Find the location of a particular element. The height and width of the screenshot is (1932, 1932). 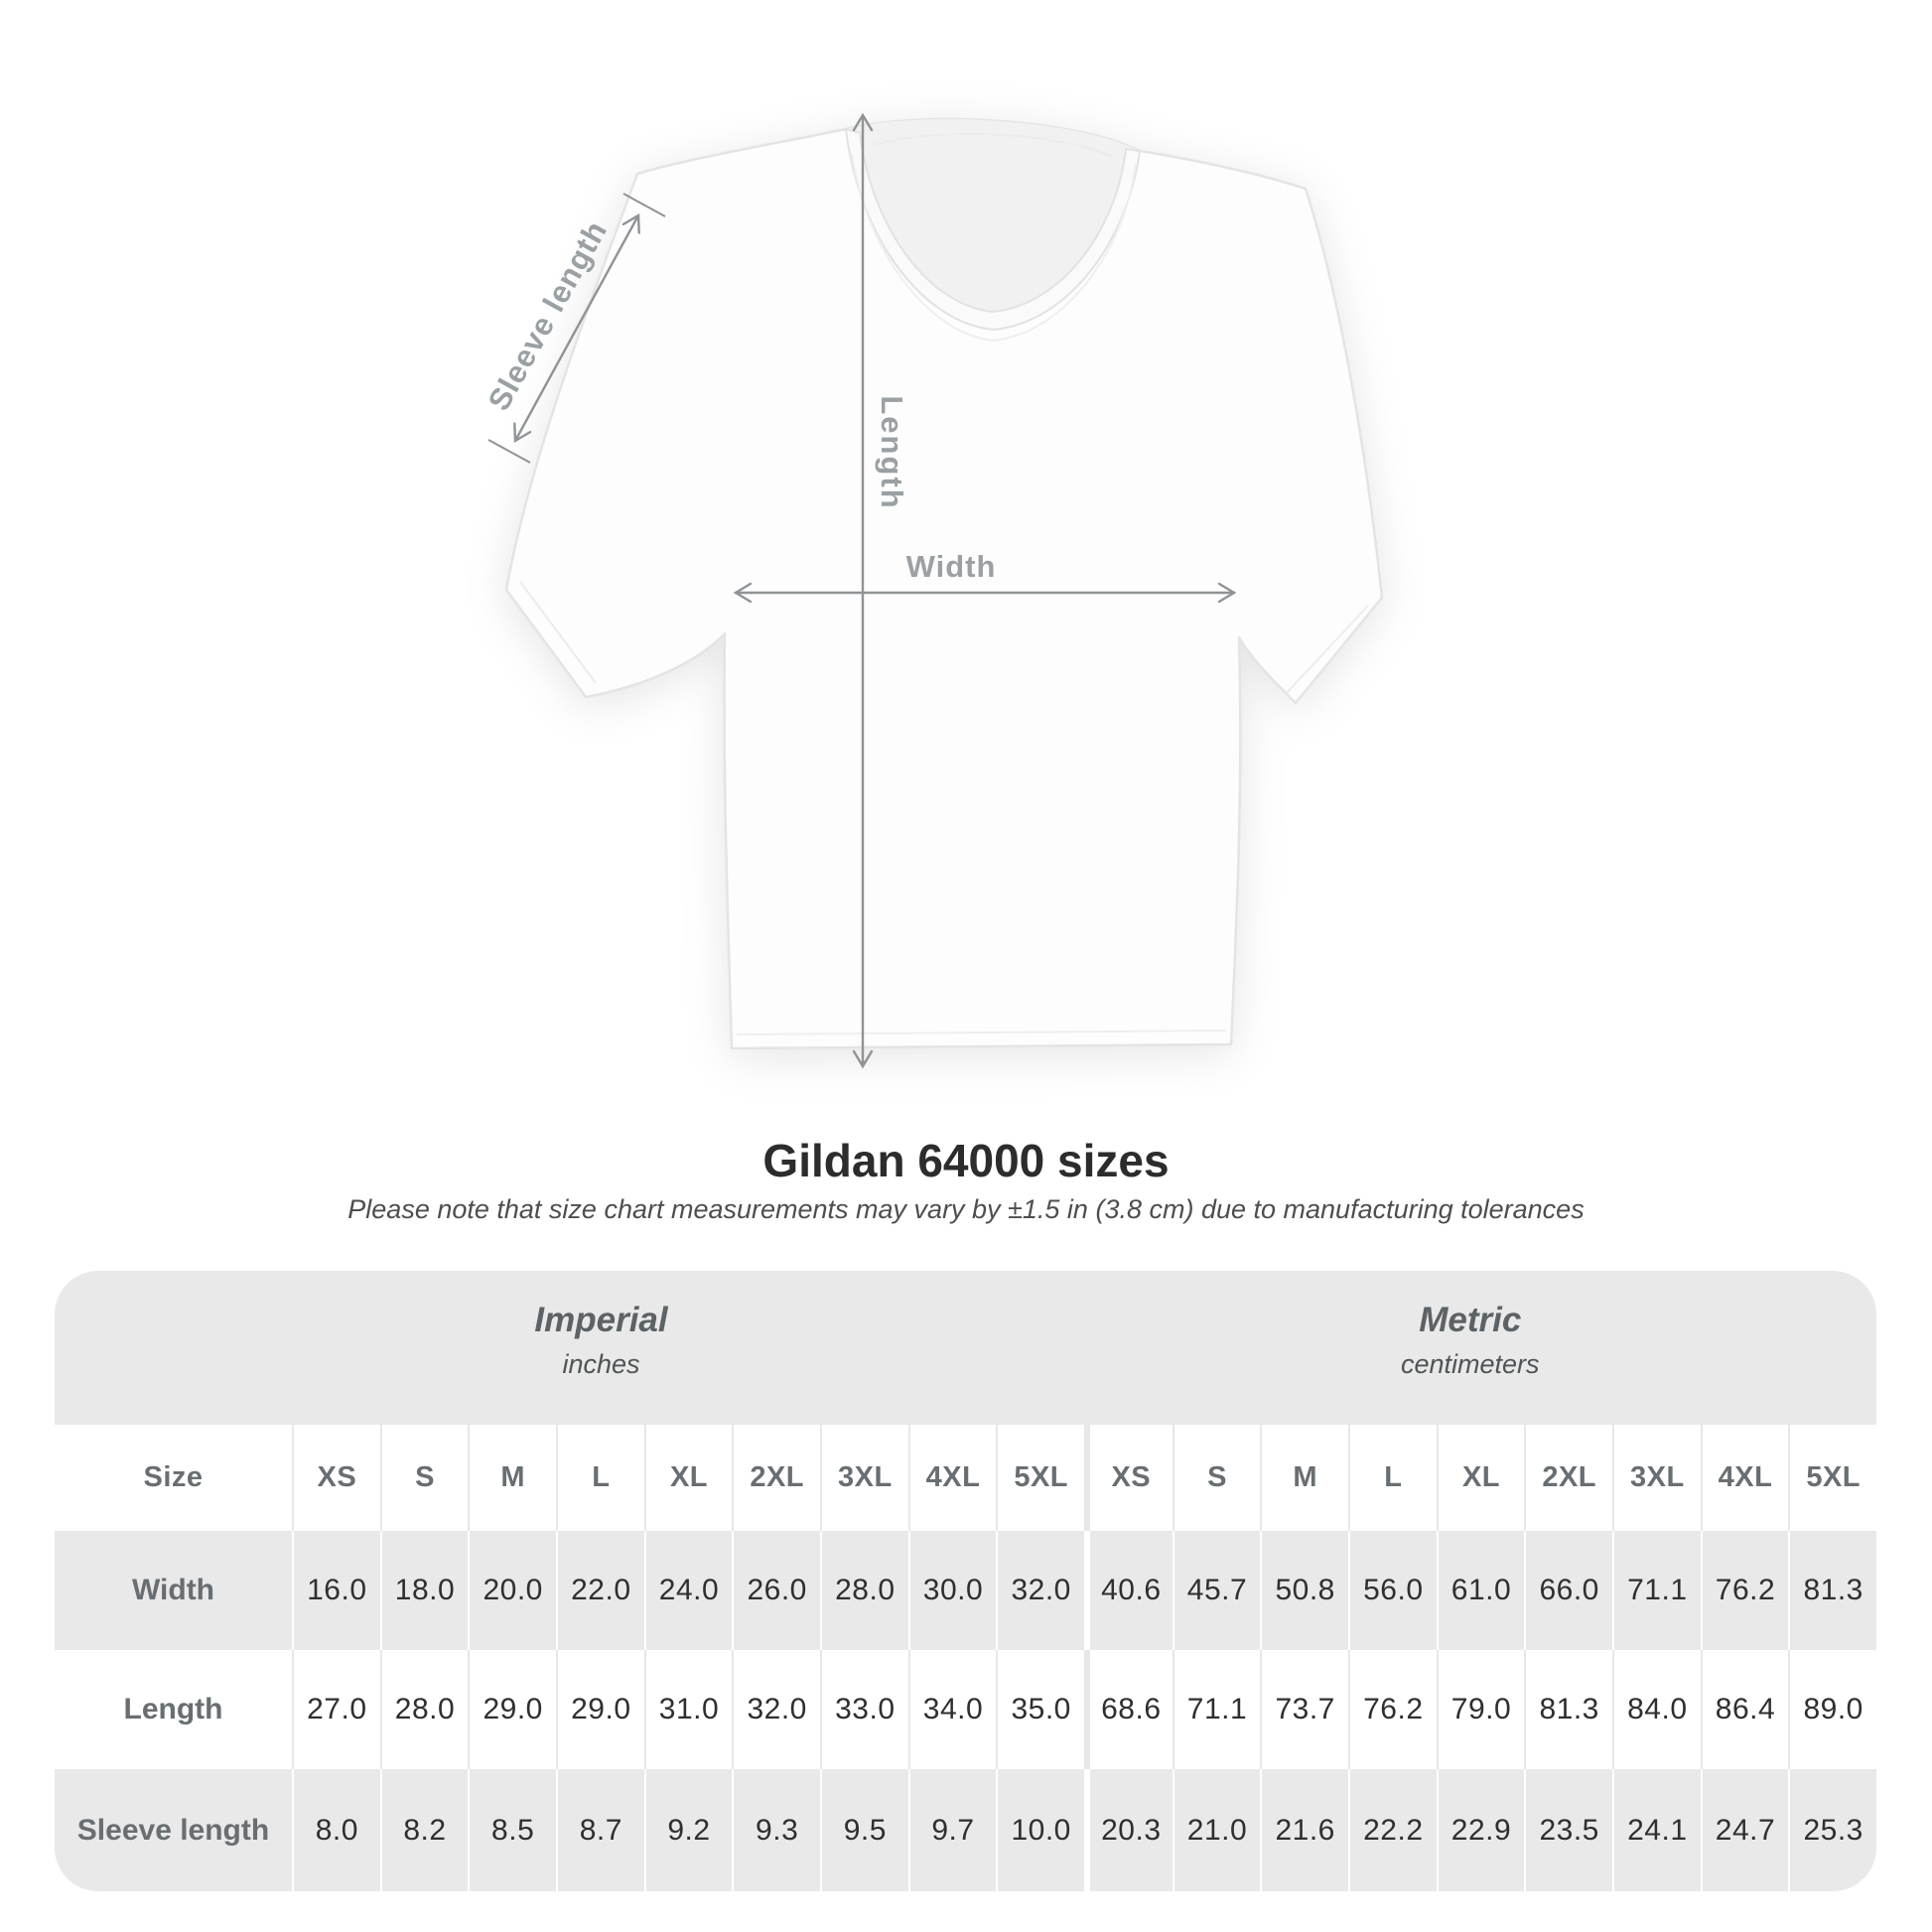

length-value: 79.0 is located at coordinates (1480, 1709).